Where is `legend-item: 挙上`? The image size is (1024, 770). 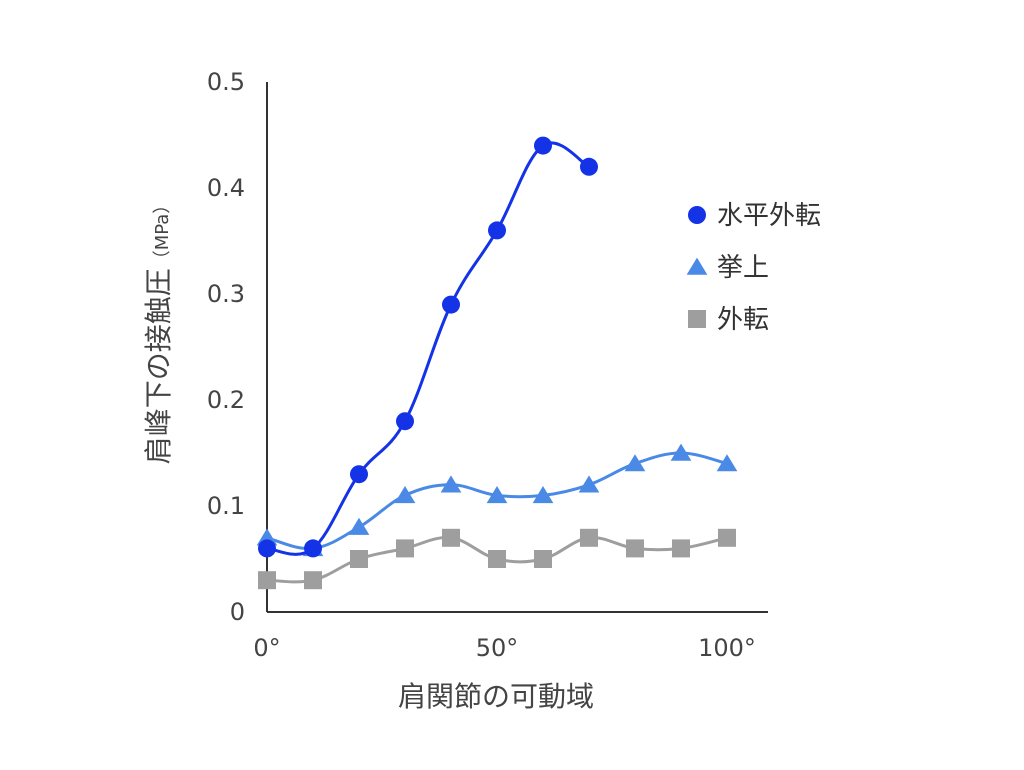
legend-item: 挙上 is located at coordinates (727, 268).